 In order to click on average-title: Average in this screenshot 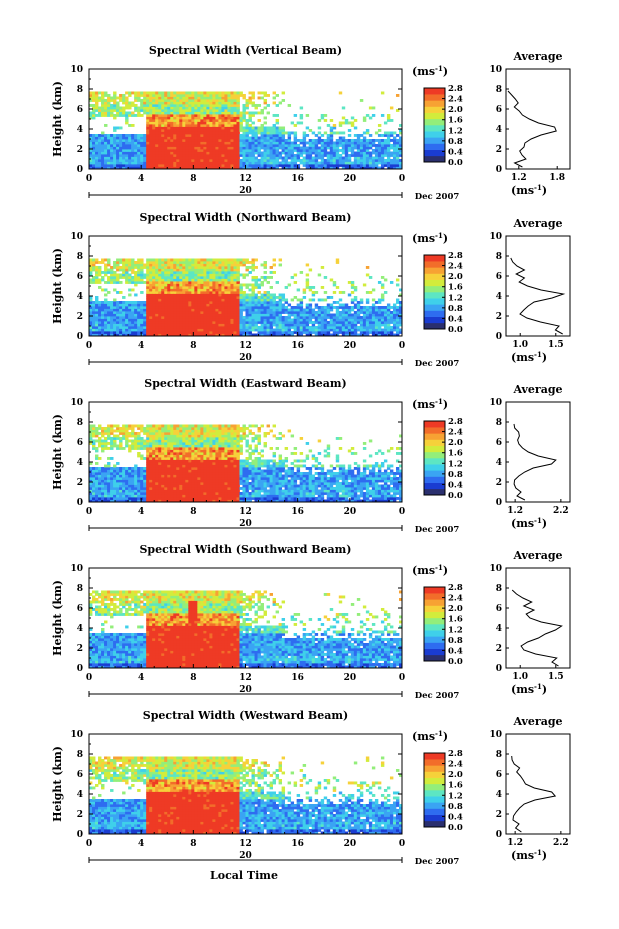, I will do `click(537, 223)`.